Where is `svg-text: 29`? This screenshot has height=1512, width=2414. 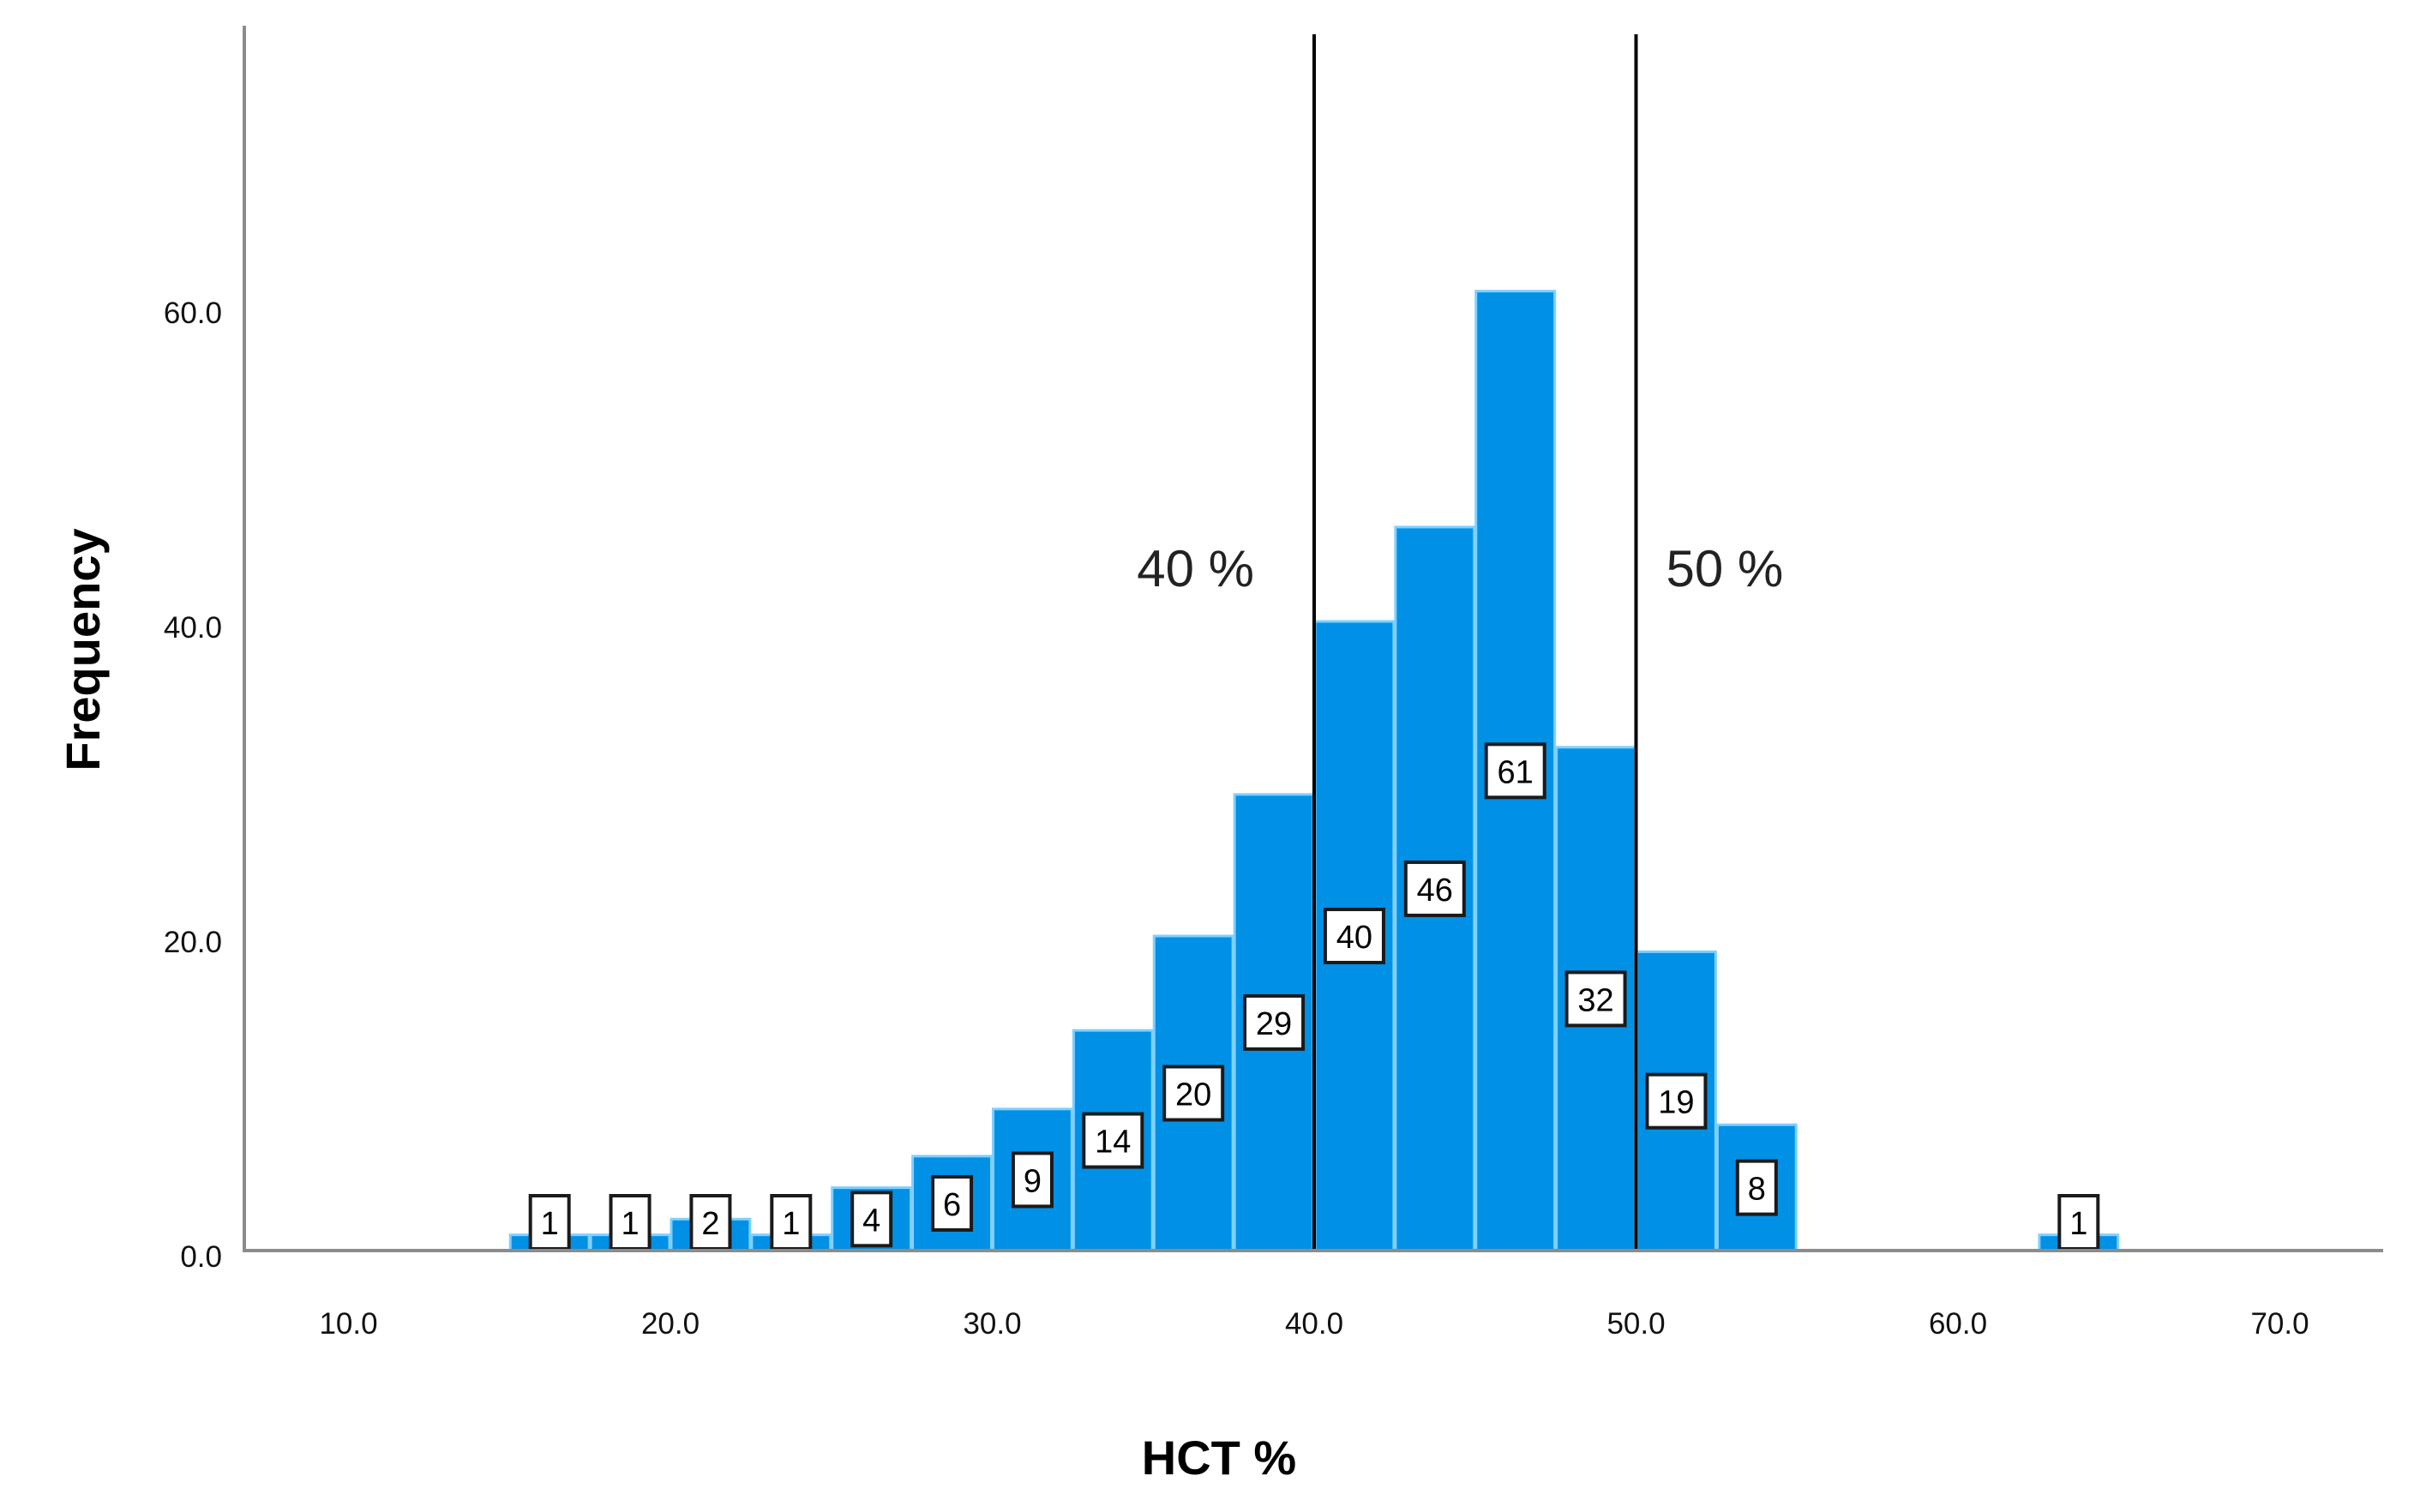 svg-text: 29 is located at coordinates (1274, 1024).